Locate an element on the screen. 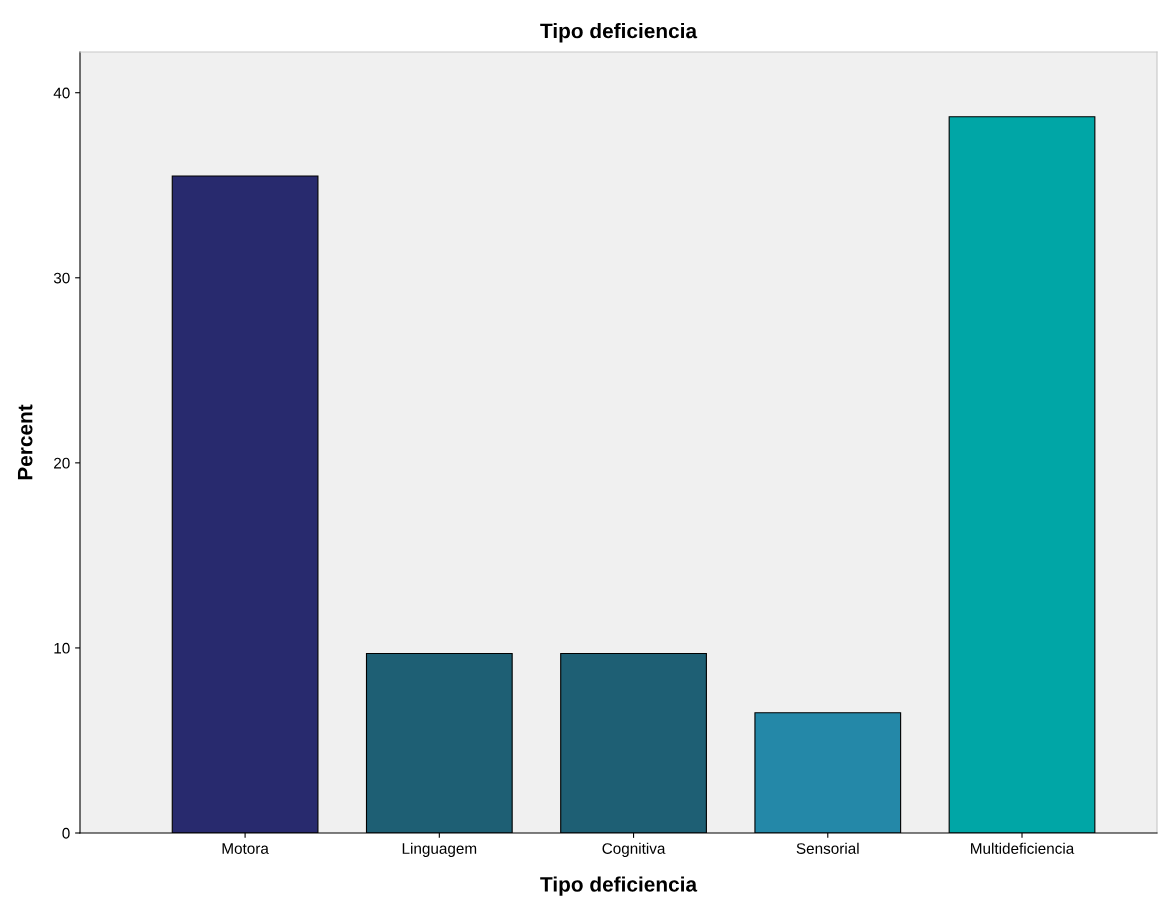  x-tick-label: Motora is located at coordinates (245, 848).